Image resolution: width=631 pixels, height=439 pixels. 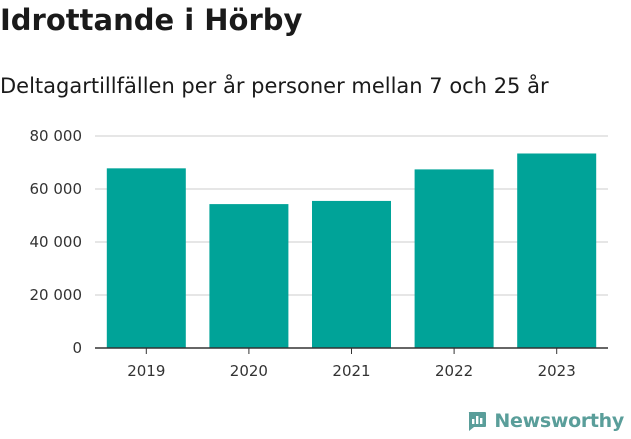 I want to click on axes, so click(x=351, y=350).